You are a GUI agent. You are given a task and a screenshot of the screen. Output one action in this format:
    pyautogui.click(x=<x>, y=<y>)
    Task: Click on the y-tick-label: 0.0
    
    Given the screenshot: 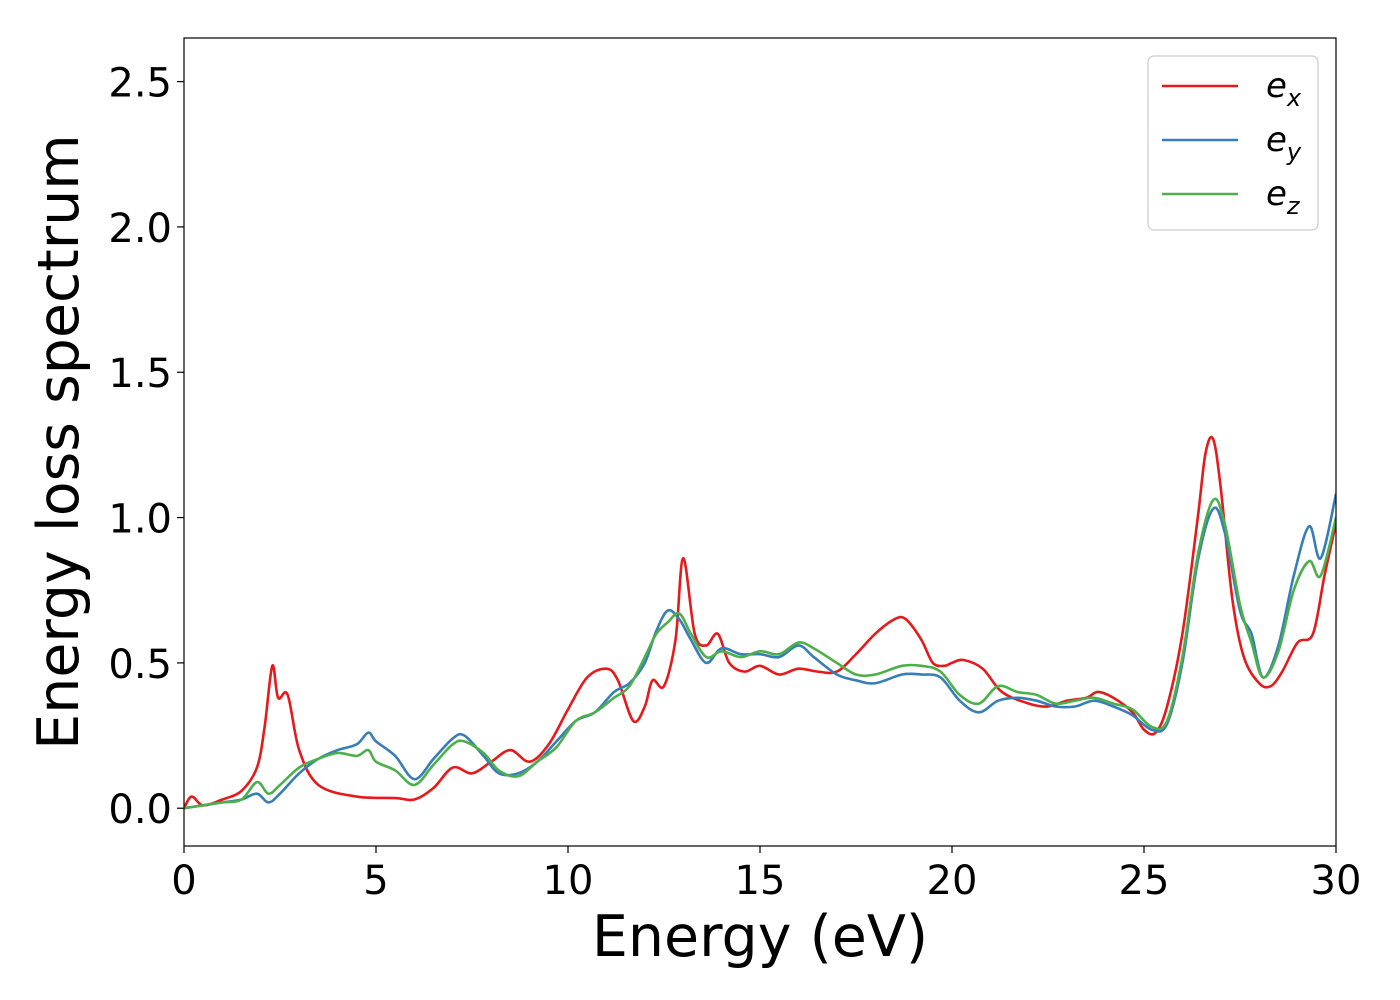 What is the action you would take?
    pyautogui.click(x=140, y=810)
    